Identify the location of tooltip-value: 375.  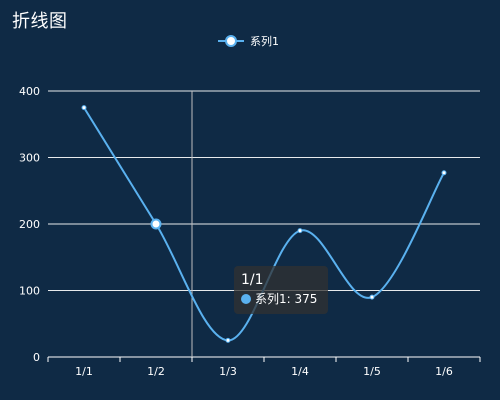
(306, 299).